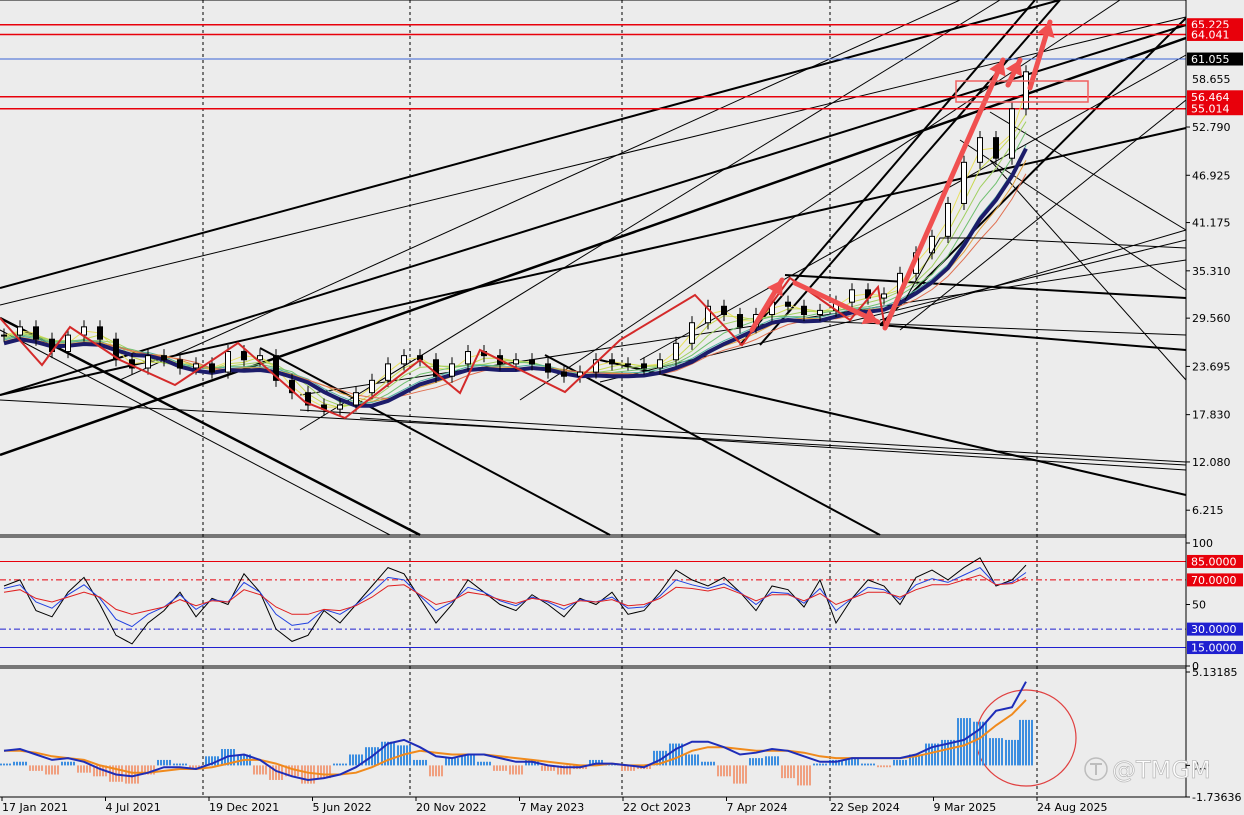 The width and height of the screenshot is (1244, 815). Describe the element at coordinates (1210, 109) in the screenshot. I see `price-badge-label: 55.014` at that location.